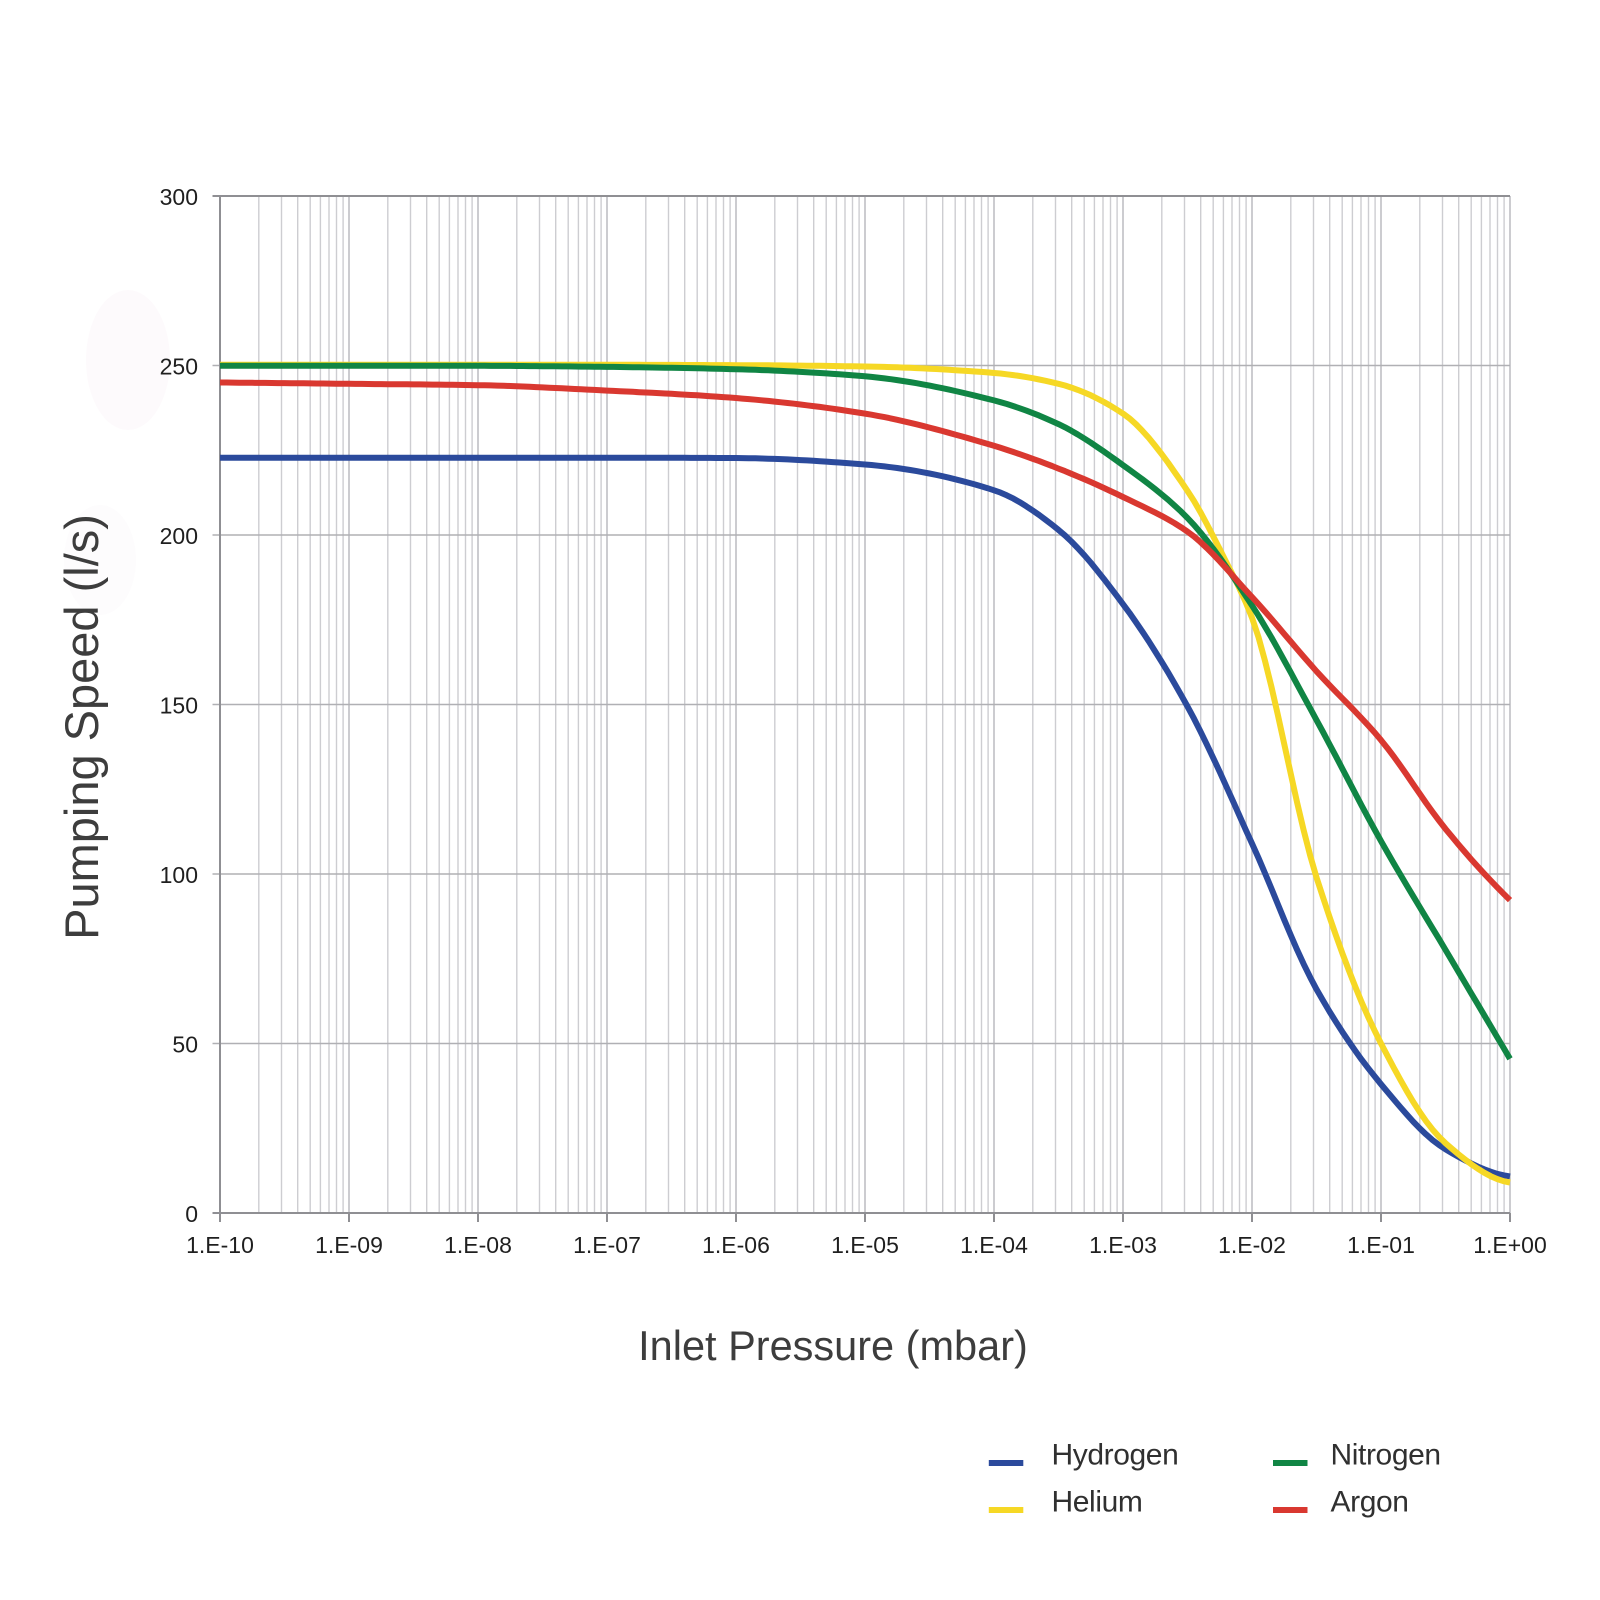  What do you see at coordinates (833, 1345) in the screenshot?
I see `svg-text: Inlet Pressure (mbar)` at bounding box center [833, 1345].